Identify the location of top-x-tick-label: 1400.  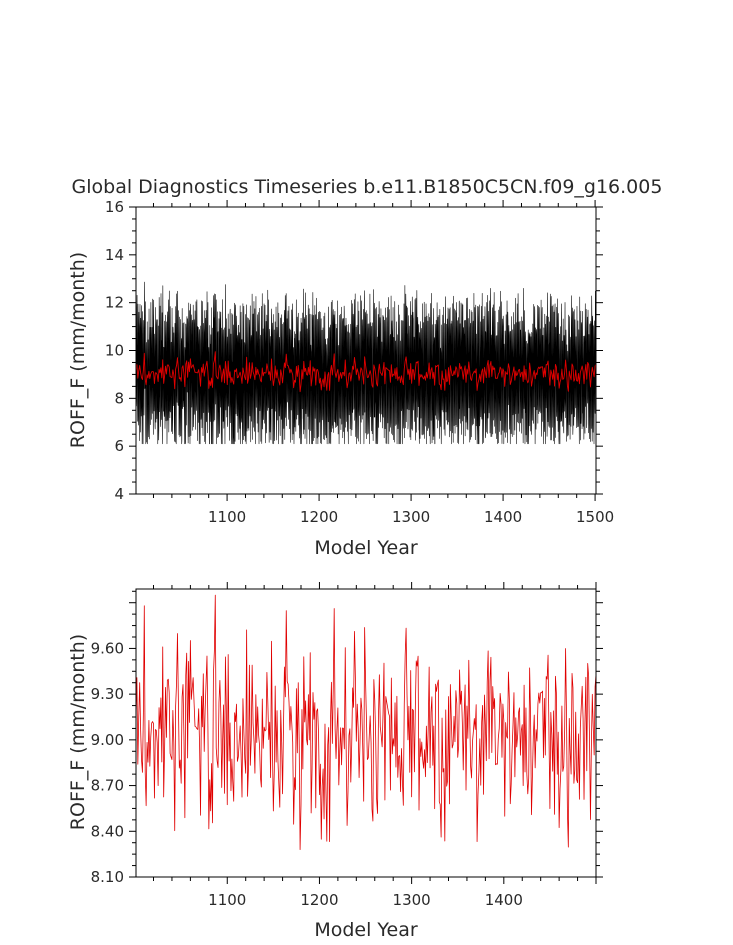
(503, 517).